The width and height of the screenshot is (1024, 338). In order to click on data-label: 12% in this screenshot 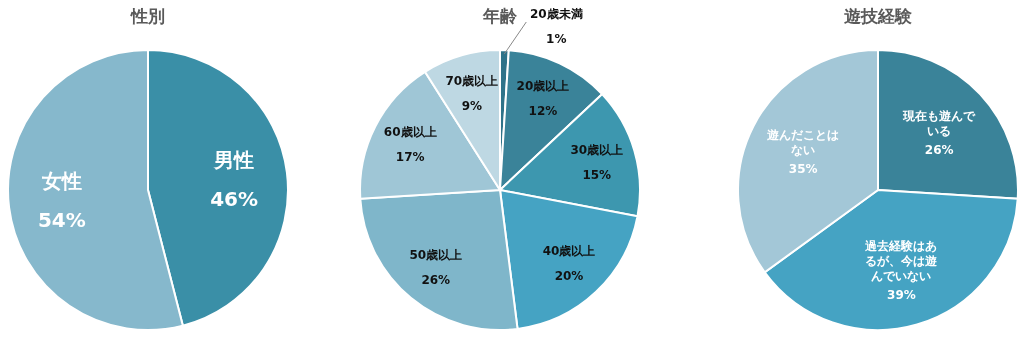, I will do `click(543, 111)`.